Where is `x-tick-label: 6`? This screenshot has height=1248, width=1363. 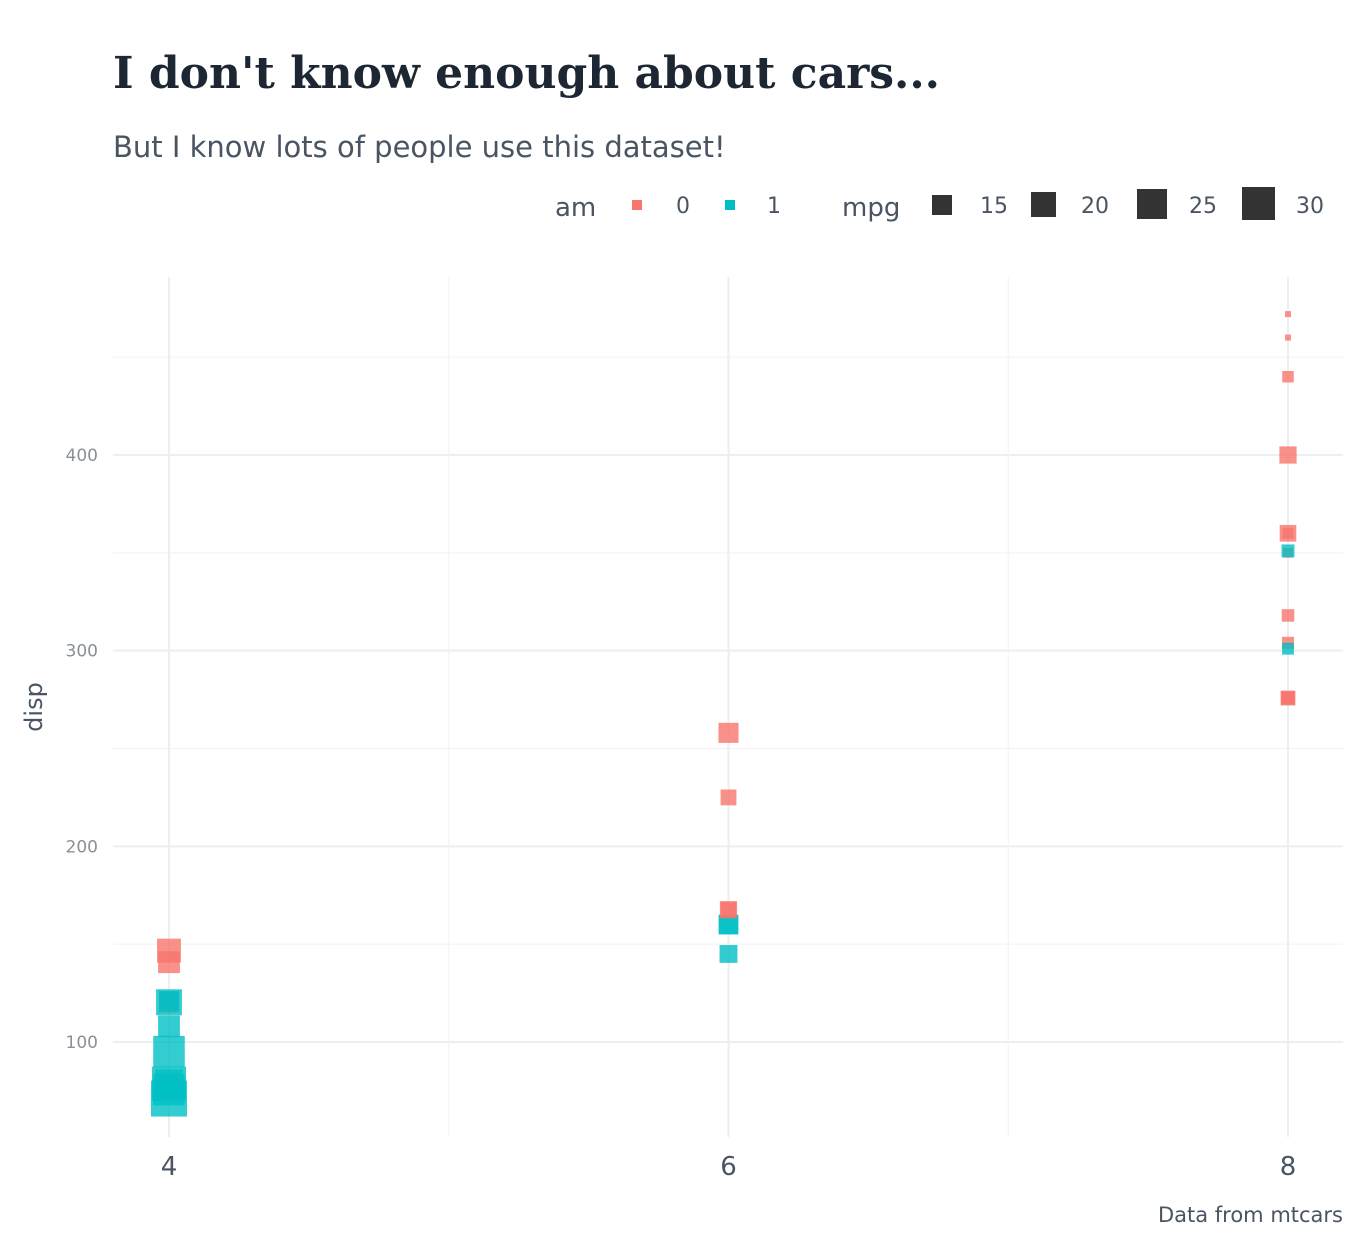
x-tick-label: 6 is located at coordinates (728, 1167).